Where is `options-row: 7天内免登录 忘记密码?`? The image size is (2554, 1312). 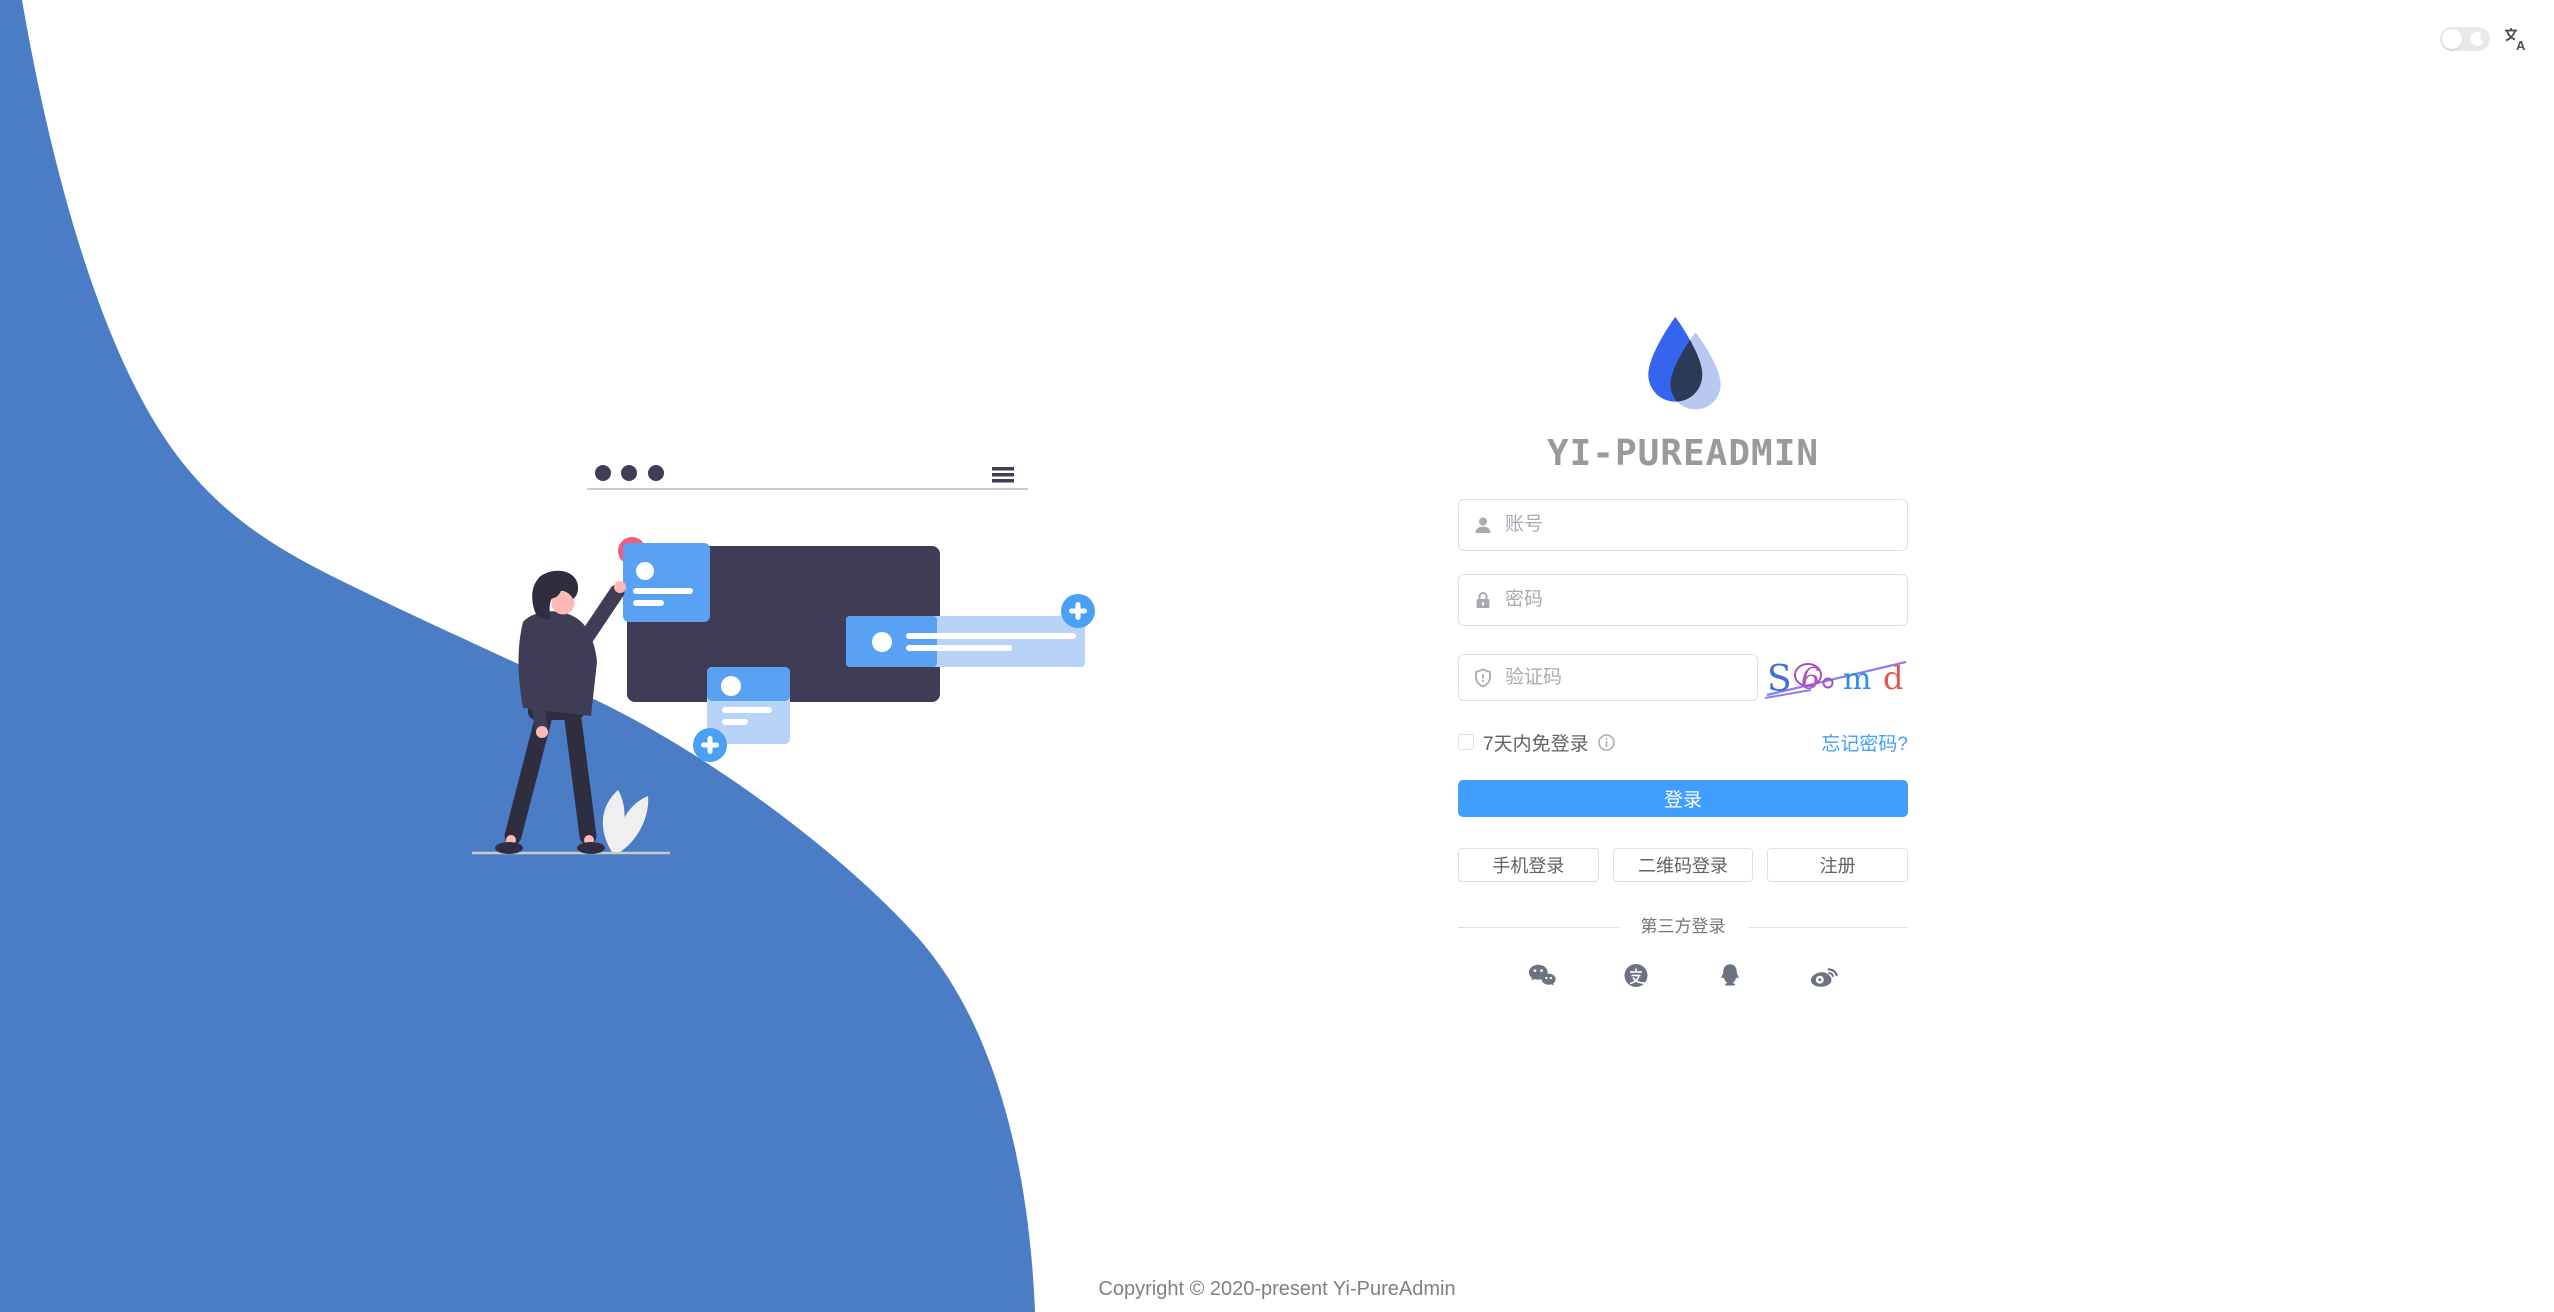
options-row: 7天内免登录 忘记密码? is located at coordinates (1683, 742).